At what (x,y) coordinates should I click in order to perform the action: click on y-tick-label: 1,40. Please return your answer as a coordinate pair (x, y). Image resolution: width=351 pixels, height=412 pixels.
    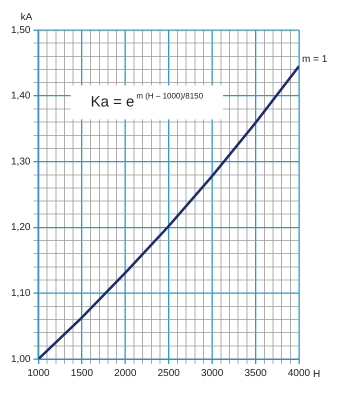
    Looking at the image, I should click on (20, 96).